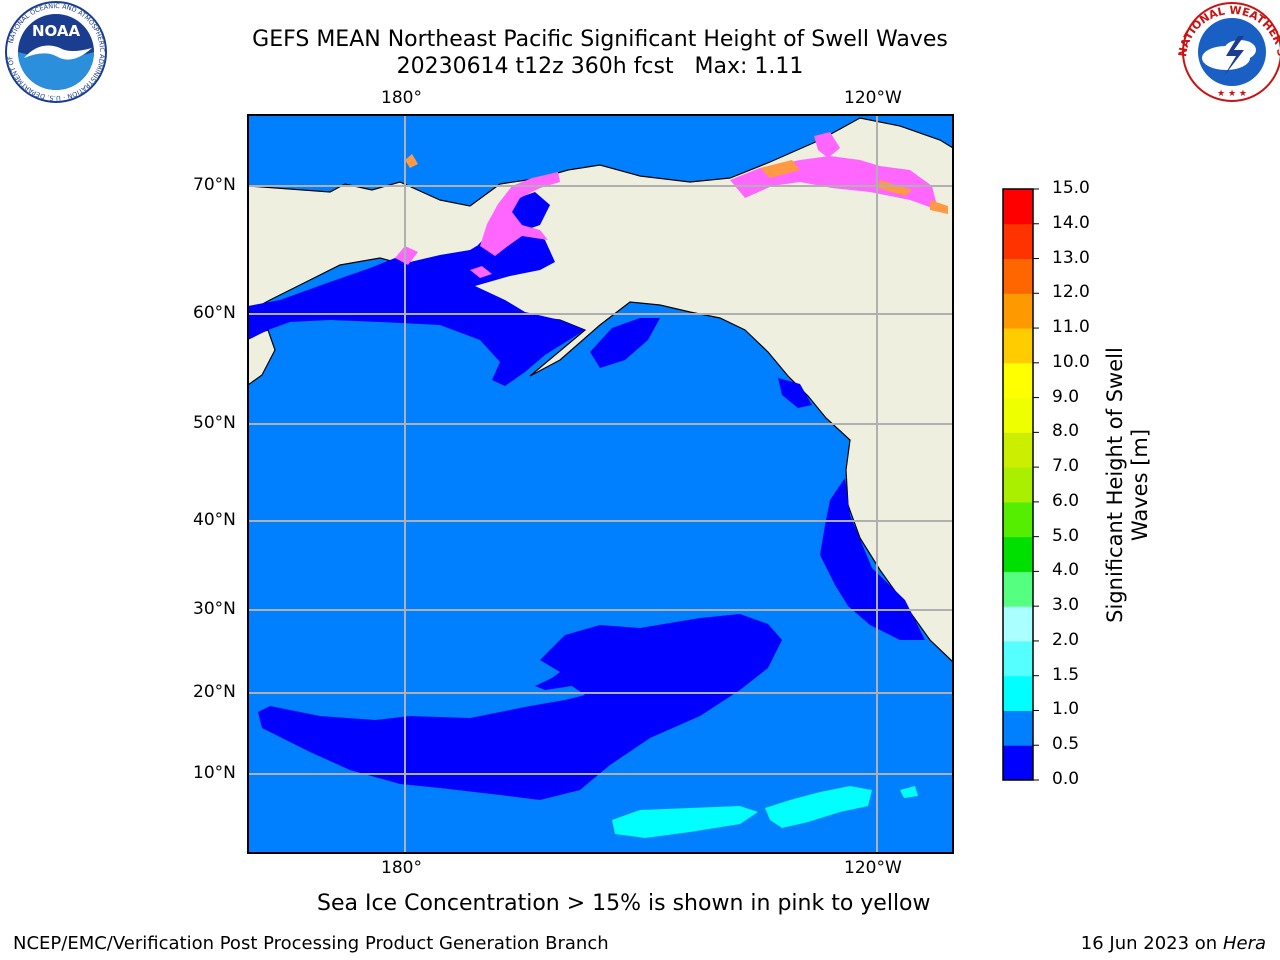 This screenshot has width=1280, height=960. Describe the element at coordinates (1066, 535) in the screenshot. I see `colorbar-tick-label: 5.0` at that location.